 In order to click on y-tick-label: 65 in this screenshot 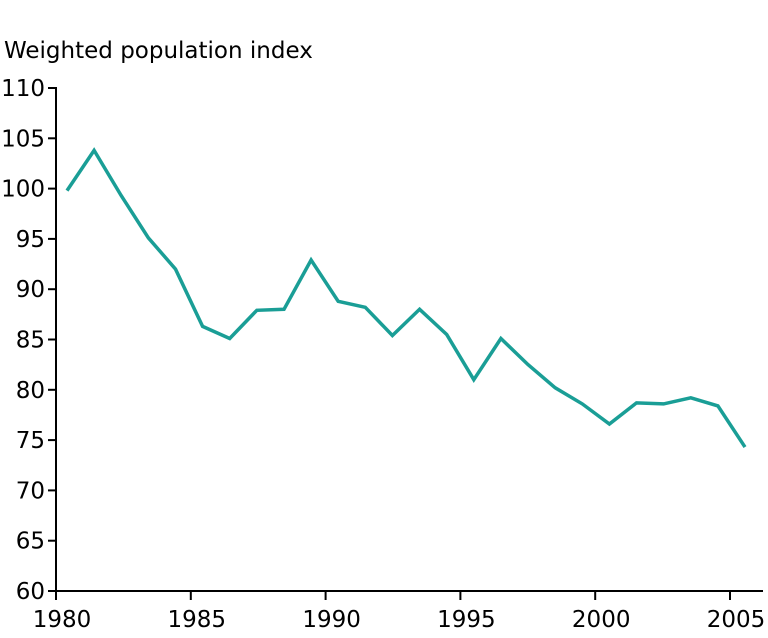, I will do `click(30, 542)`.